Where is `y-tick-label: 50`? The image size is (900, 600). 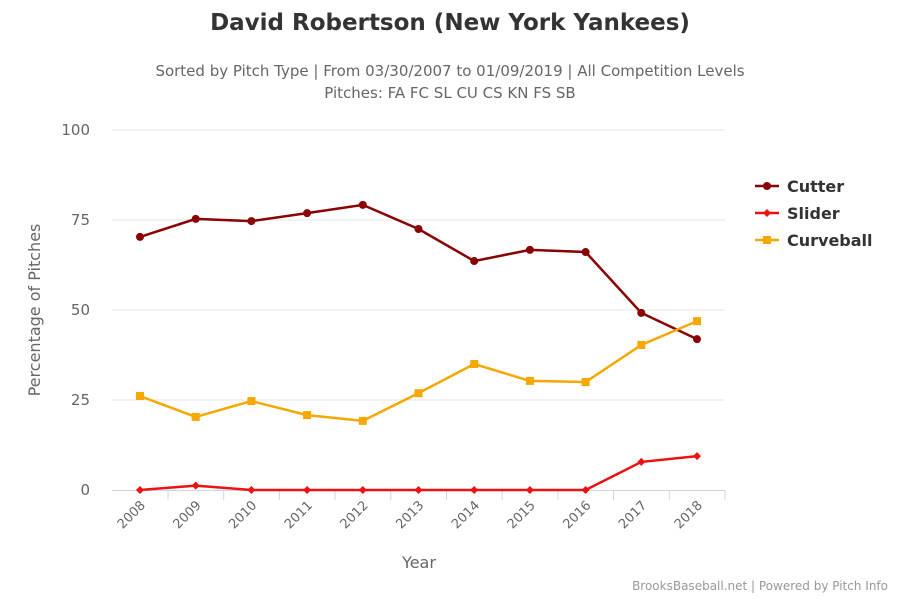 y-tick-label: 50 is located at coordinates (80, 310).